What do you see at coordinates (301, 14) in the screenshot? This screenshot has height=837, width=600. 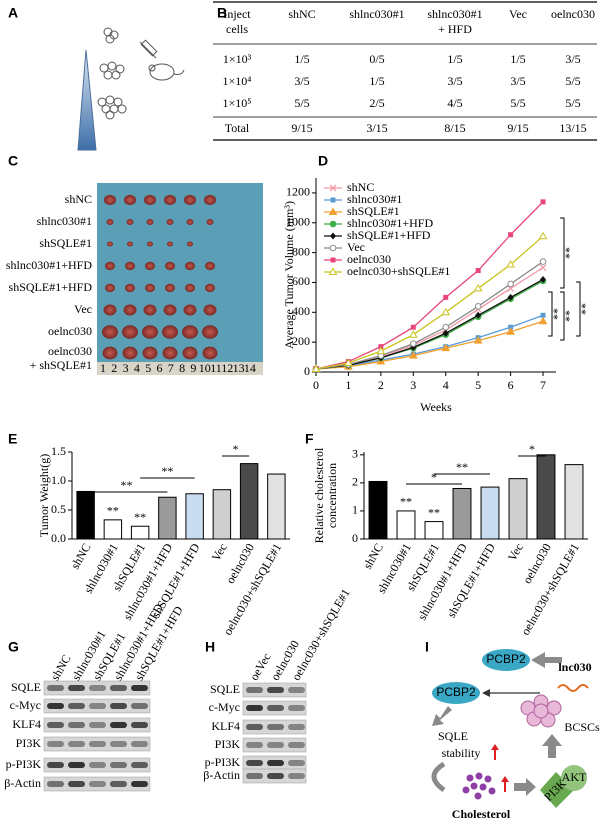 I see `table-header: shNC` at bounding box center [301, 14].